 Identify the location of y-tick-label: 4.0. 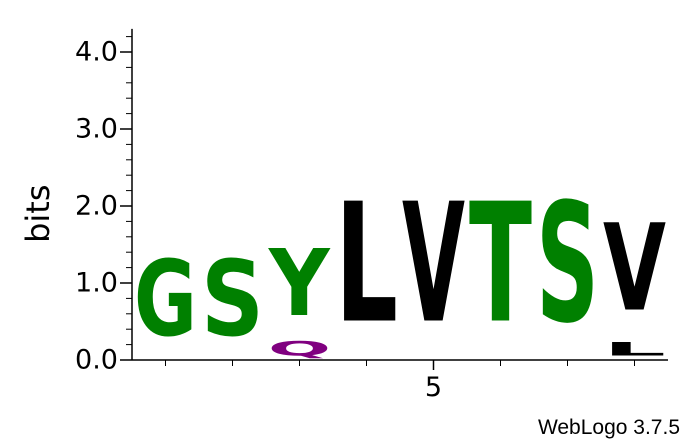
(96, 52).